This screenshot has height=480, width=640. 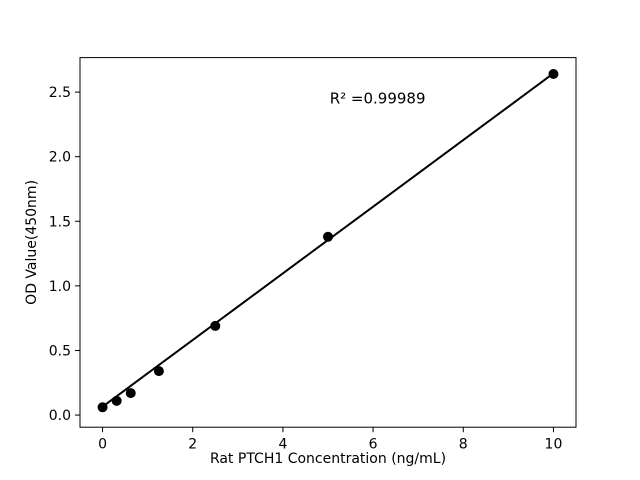 I want to click on x-axis-label: Rat PTCH1 Concentration (ng/mL), so click(x=328, y=459).